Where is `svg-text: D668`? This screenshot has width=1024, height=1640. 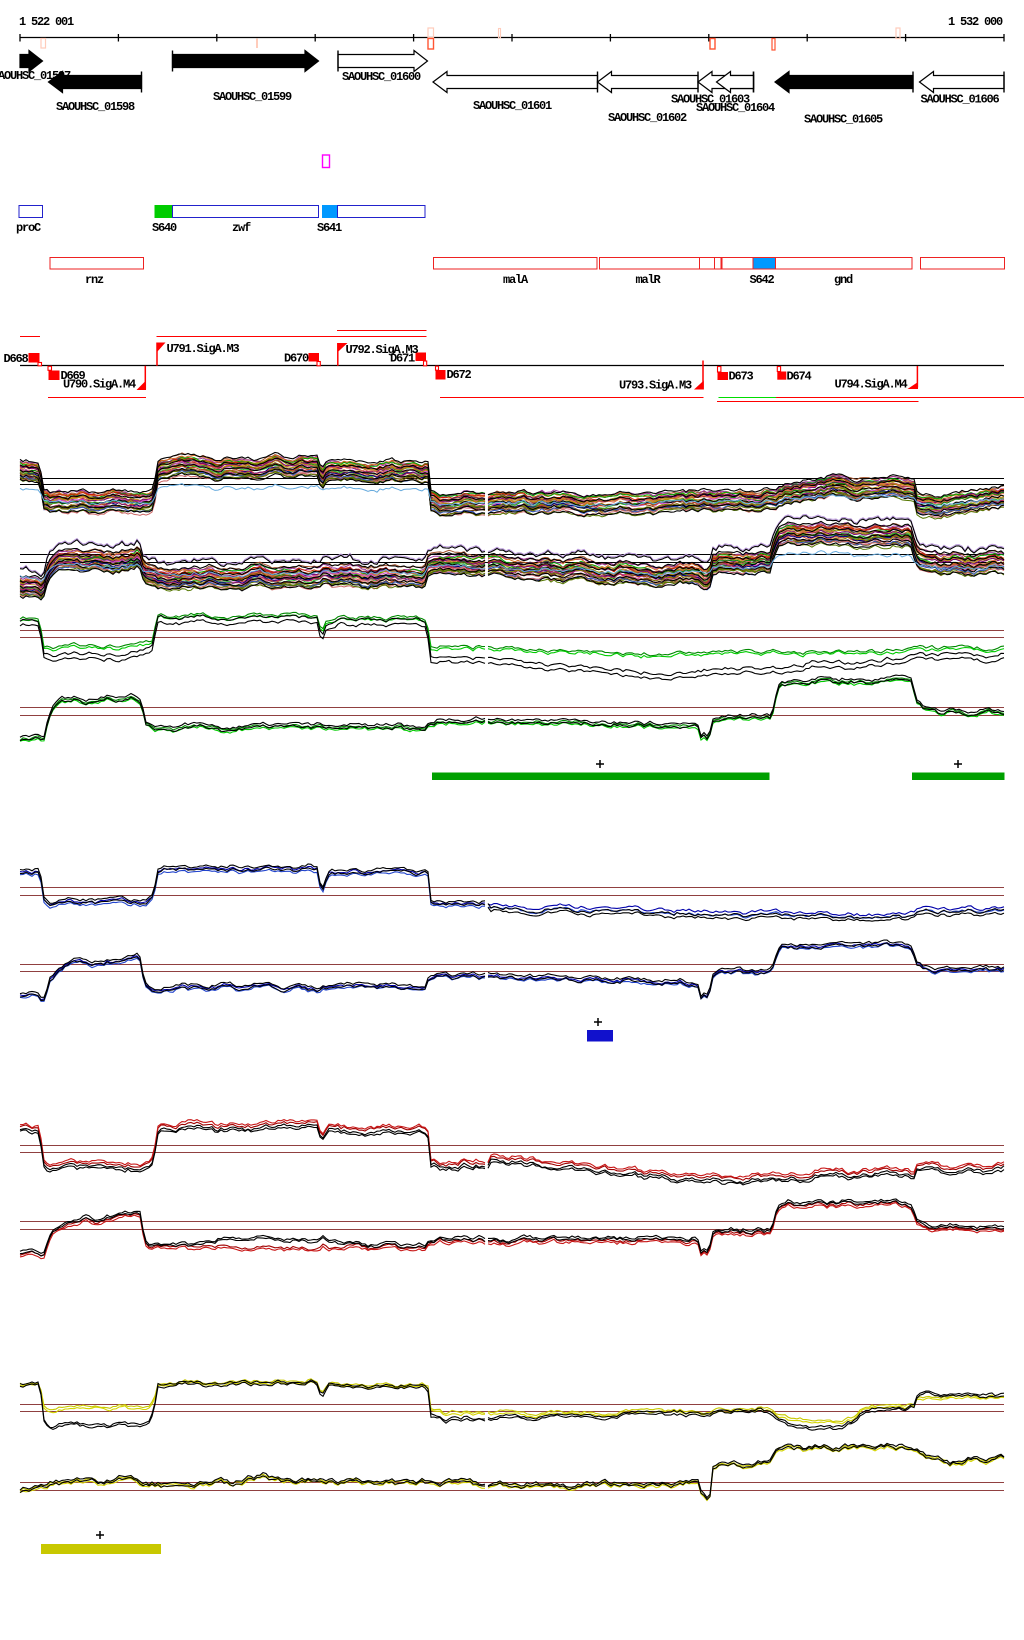 svg-text: D668 is located at coordinates (16, 359).